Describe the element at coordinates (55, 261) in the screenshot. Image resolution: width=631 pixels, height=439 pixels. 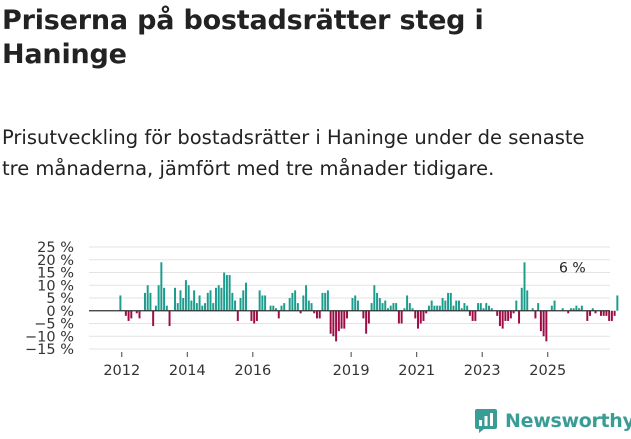
I see `y-tick-label: 20 %` at that location.